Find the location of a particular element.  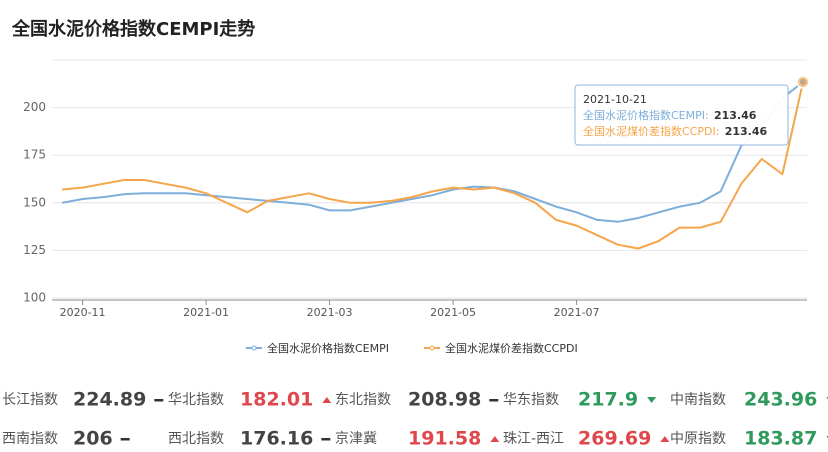

x-tick-label: 2021-07 is located at coordinates (577, 312).